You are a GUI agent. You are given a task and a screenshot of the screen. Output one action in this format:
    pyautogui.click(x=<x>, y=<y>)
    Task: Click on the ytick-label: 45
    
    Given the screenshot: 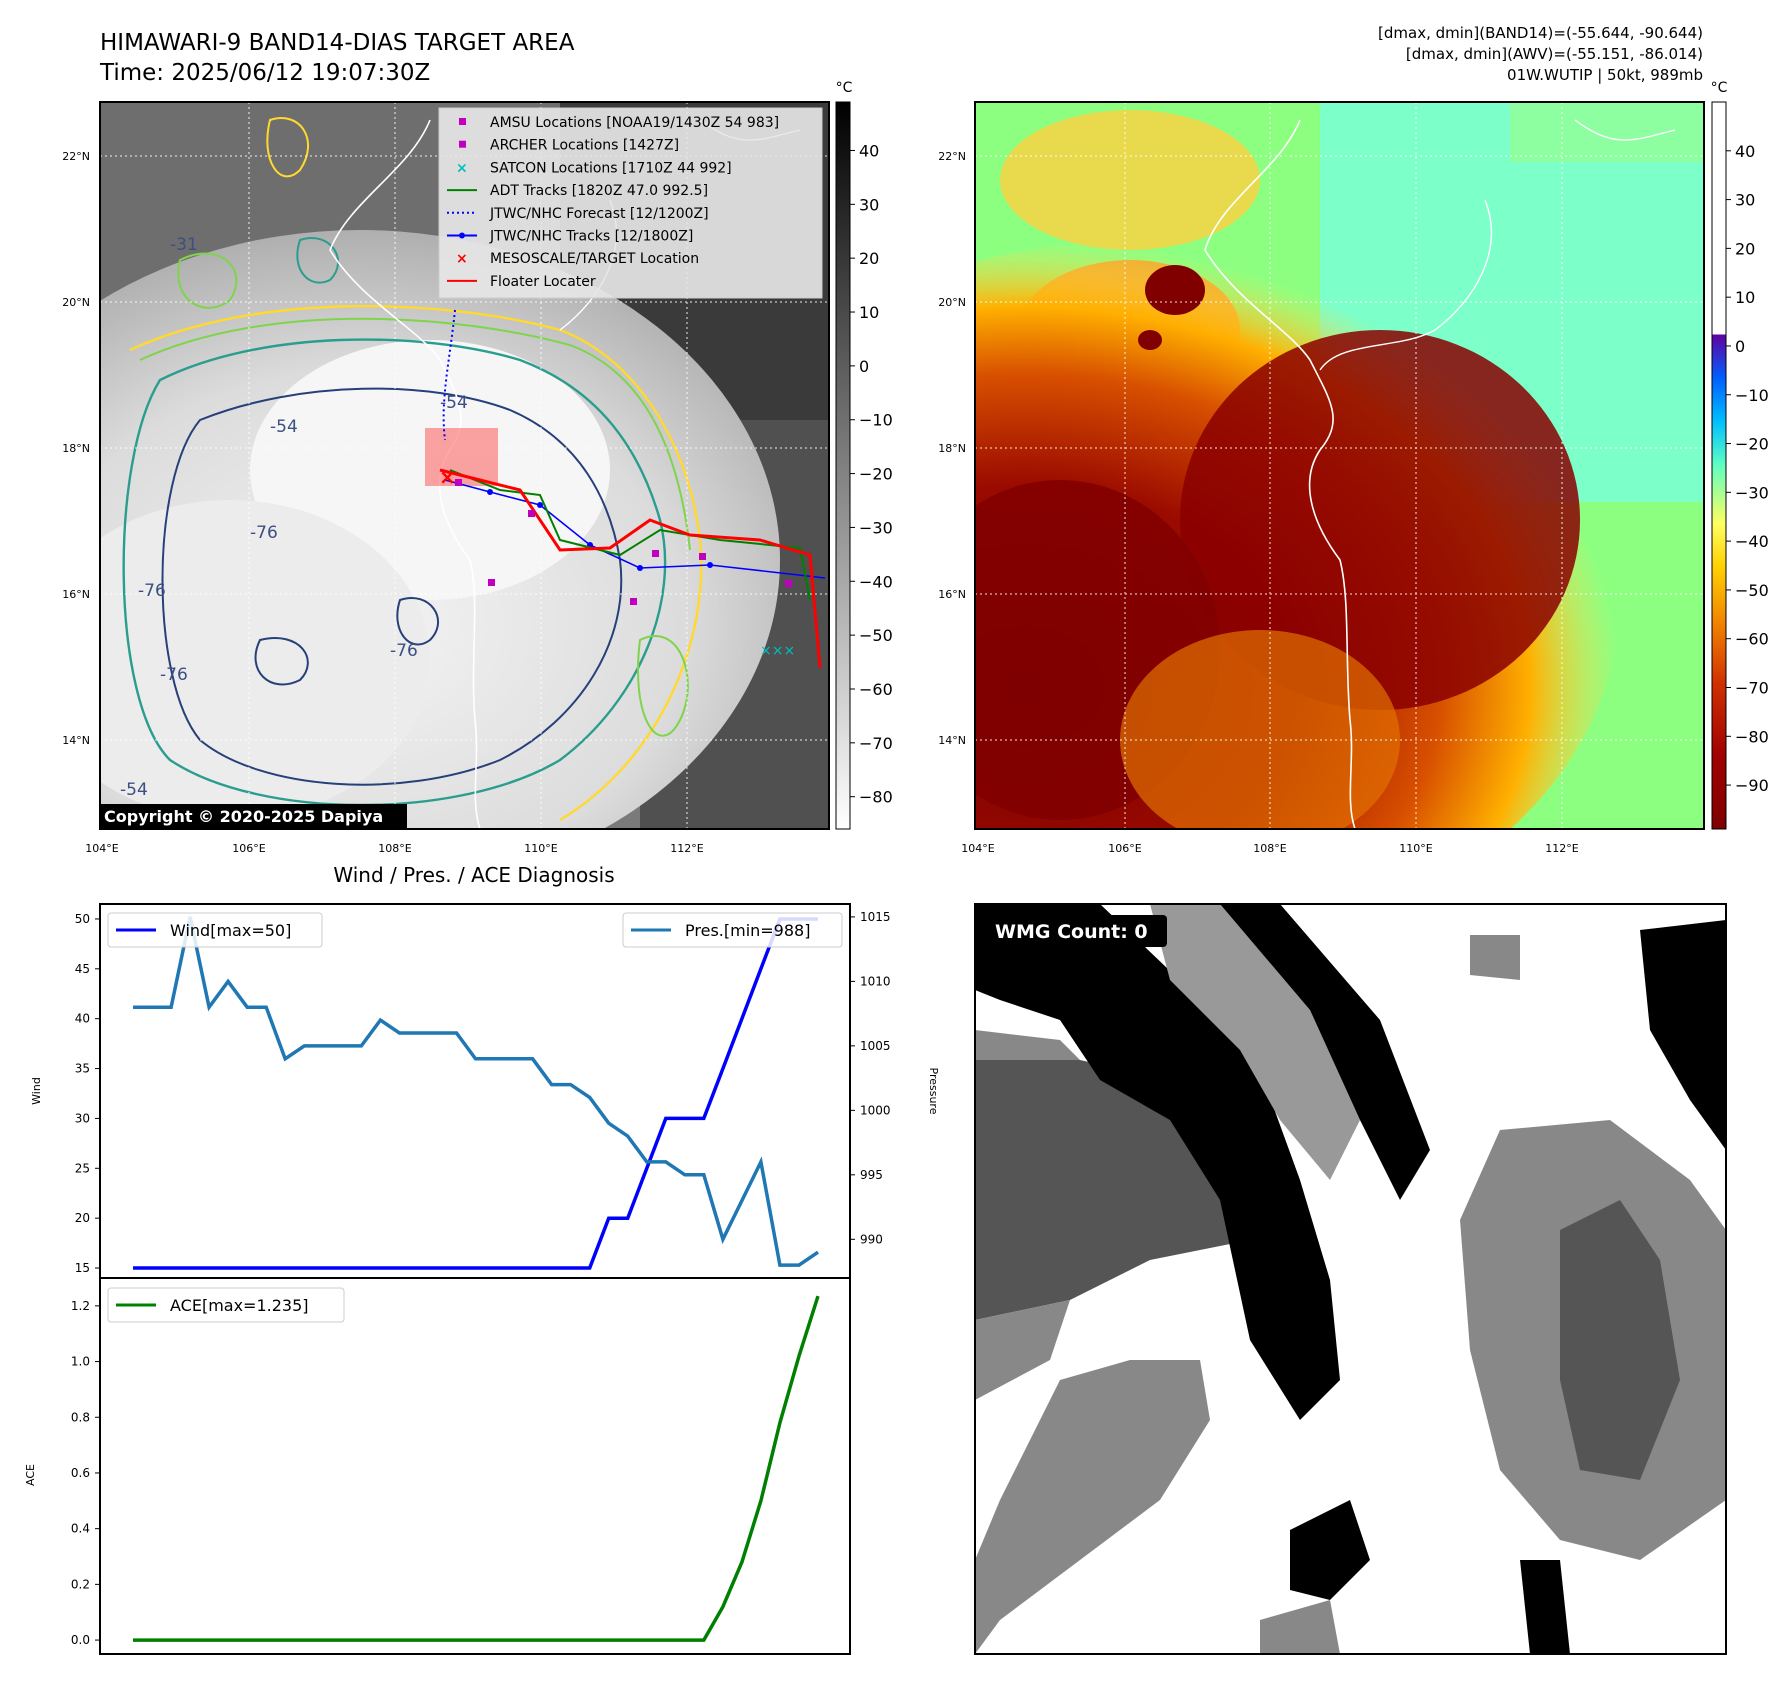 What is the action you would take?
    pyautogui.click(x=82, y=969)
    